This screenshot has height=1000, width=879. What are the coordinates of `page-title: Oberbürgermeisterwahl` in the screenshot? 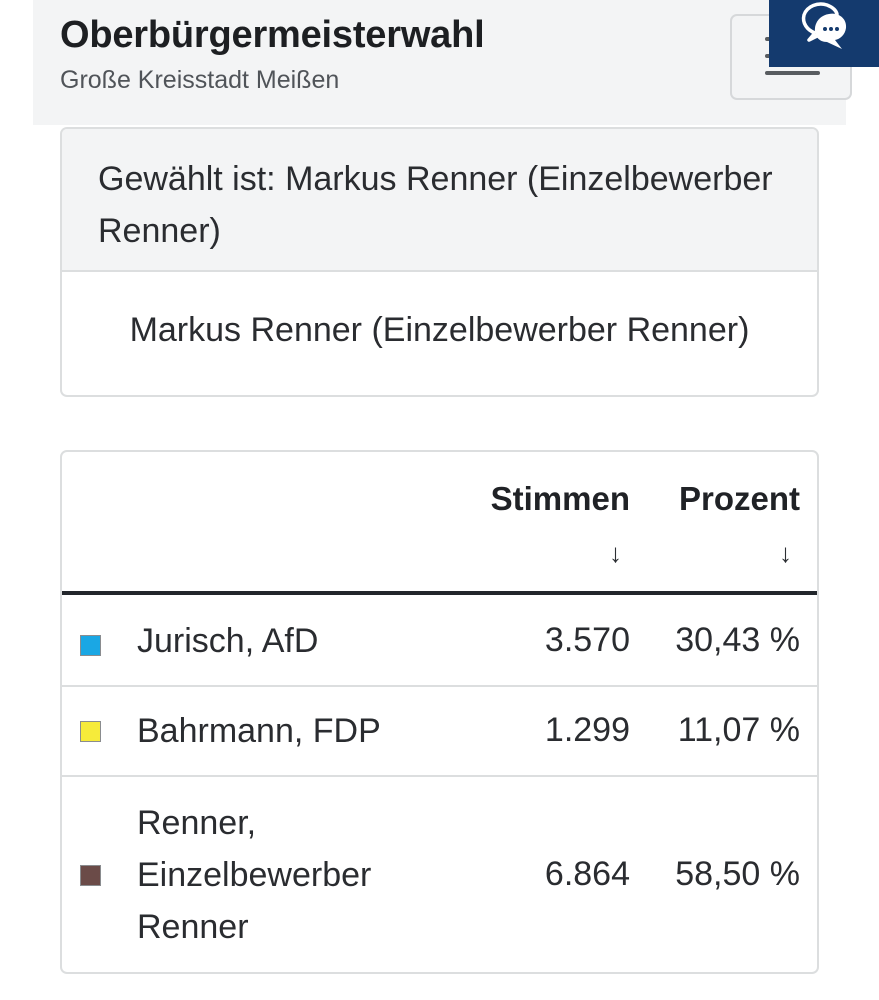 It's located at (272, 35).